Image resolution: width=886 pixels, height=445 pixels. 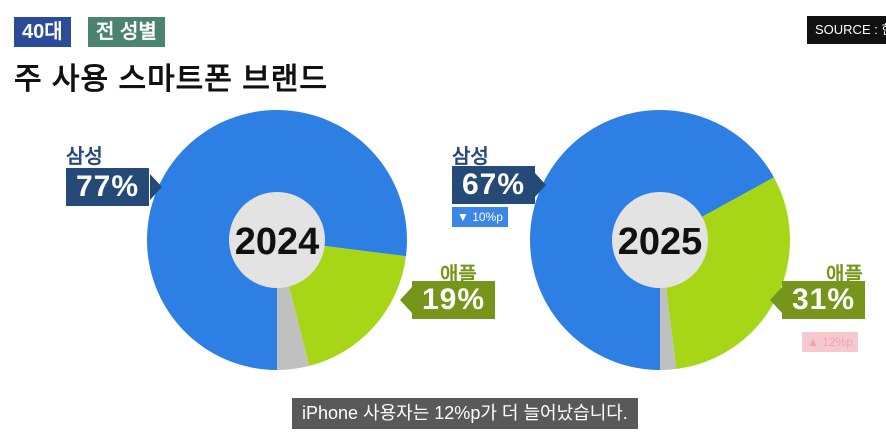 I want to click on age-tag: 40대, so click(x=42, y=32).